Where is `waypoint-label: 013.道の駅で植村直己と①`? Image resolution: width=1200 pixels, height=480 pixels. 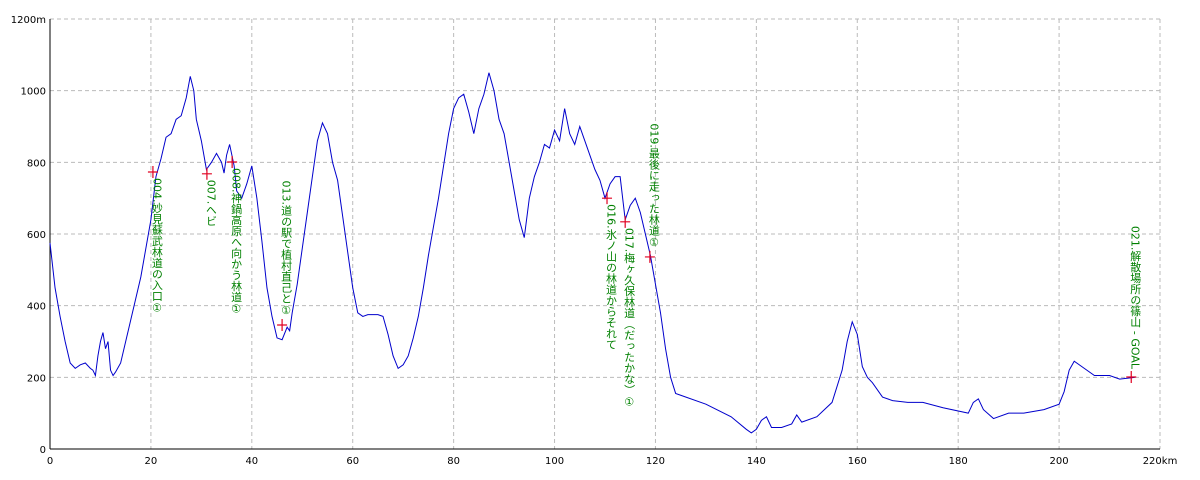
waypoint-label: 013.道の駅で植村直己と① is located at coordinates (286, 249).